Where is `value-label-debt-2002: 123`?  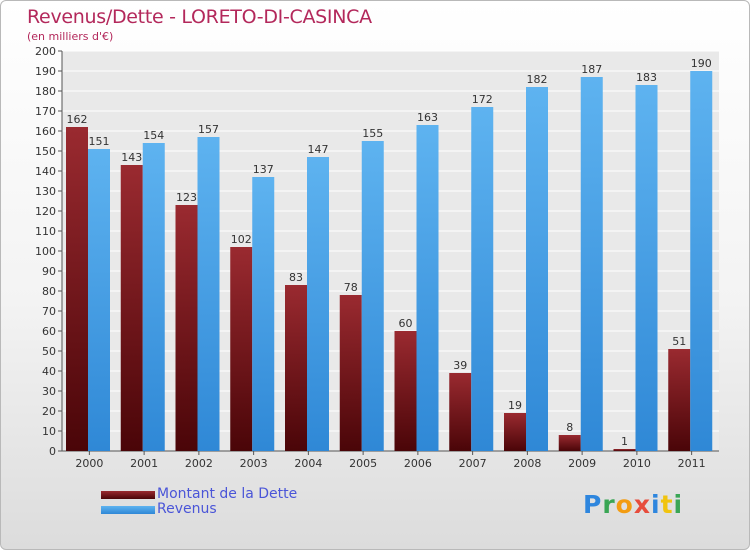
value-label-debt-2002: 123 is located at coordinates (186, 197).